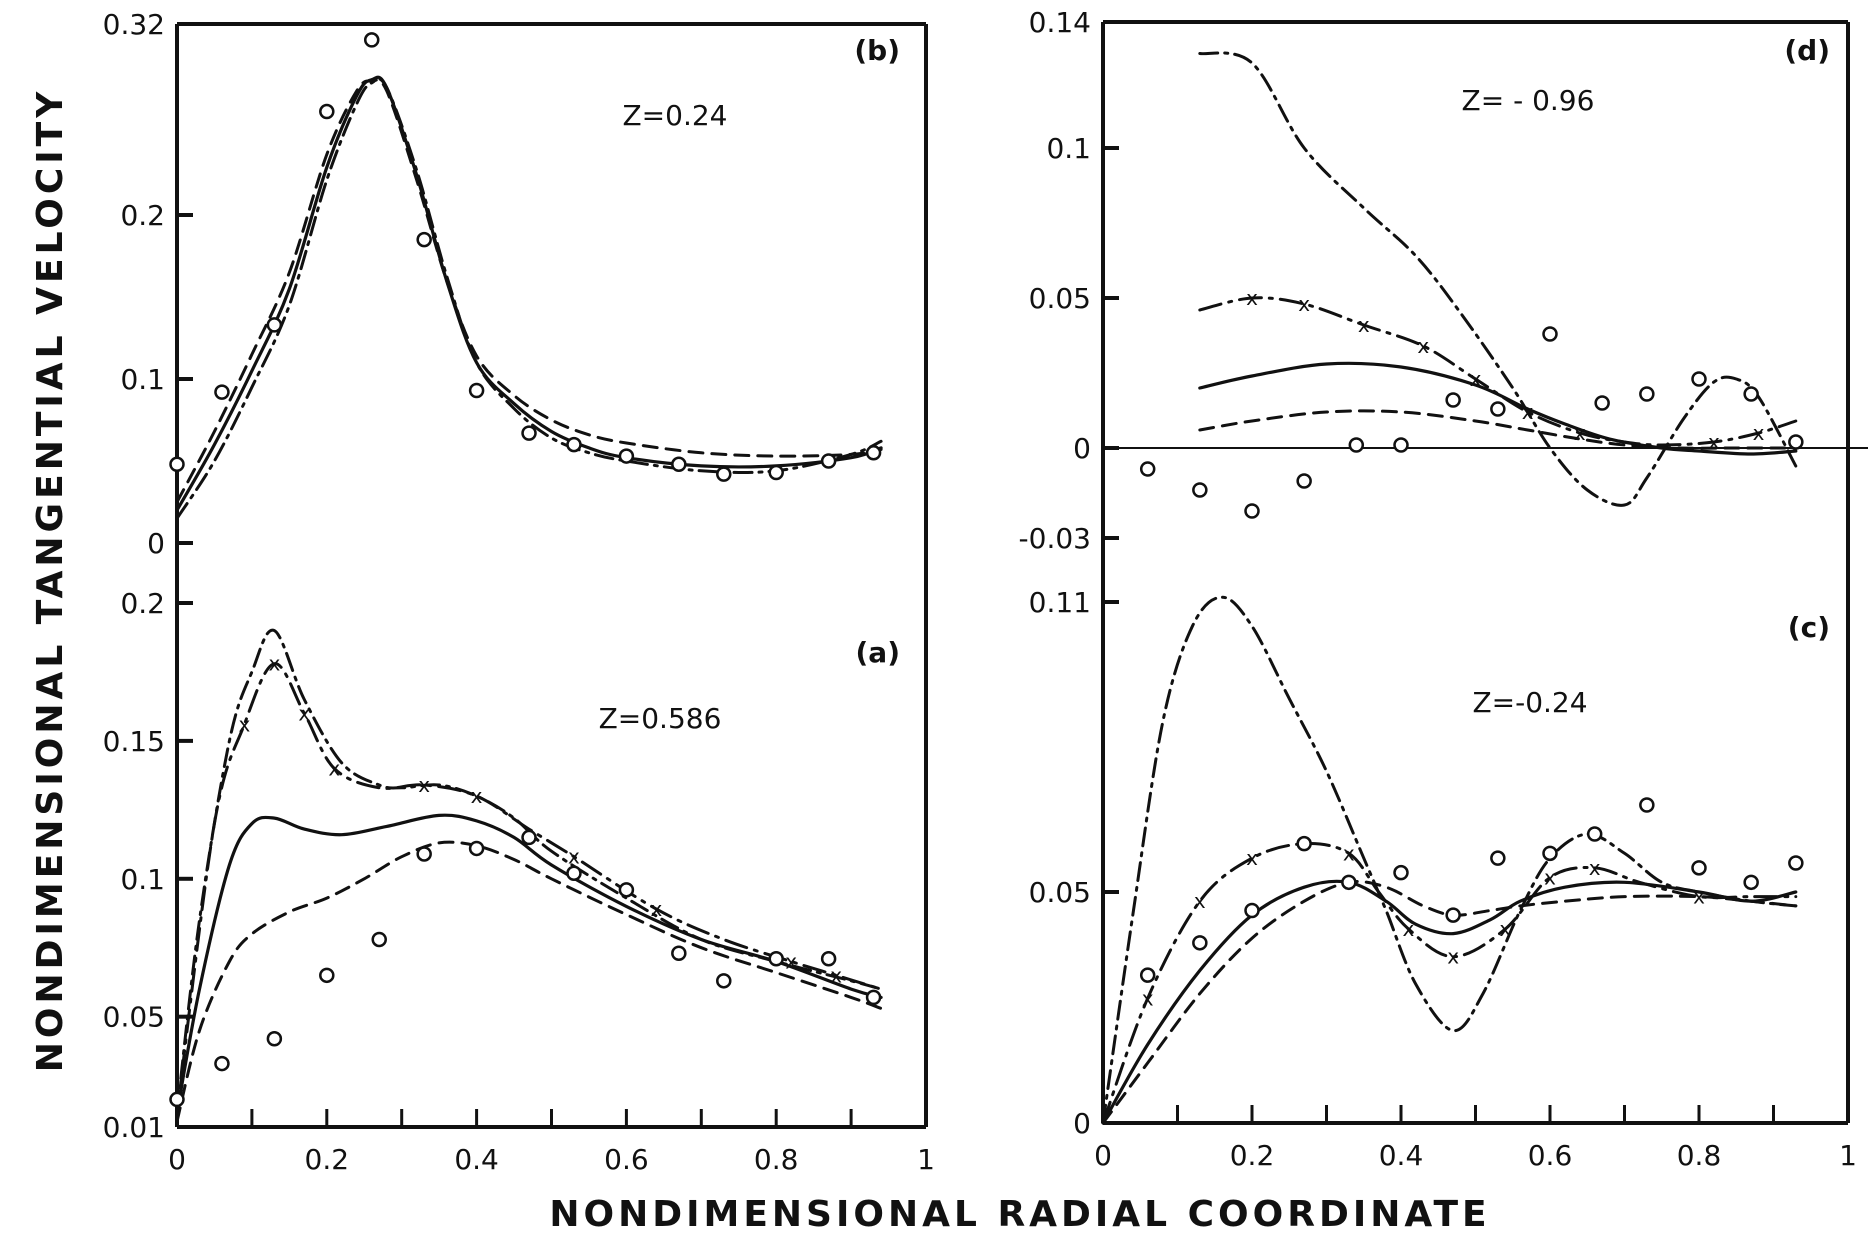  I want to click on z-label: Z=-0.24, so click(1529, 702).